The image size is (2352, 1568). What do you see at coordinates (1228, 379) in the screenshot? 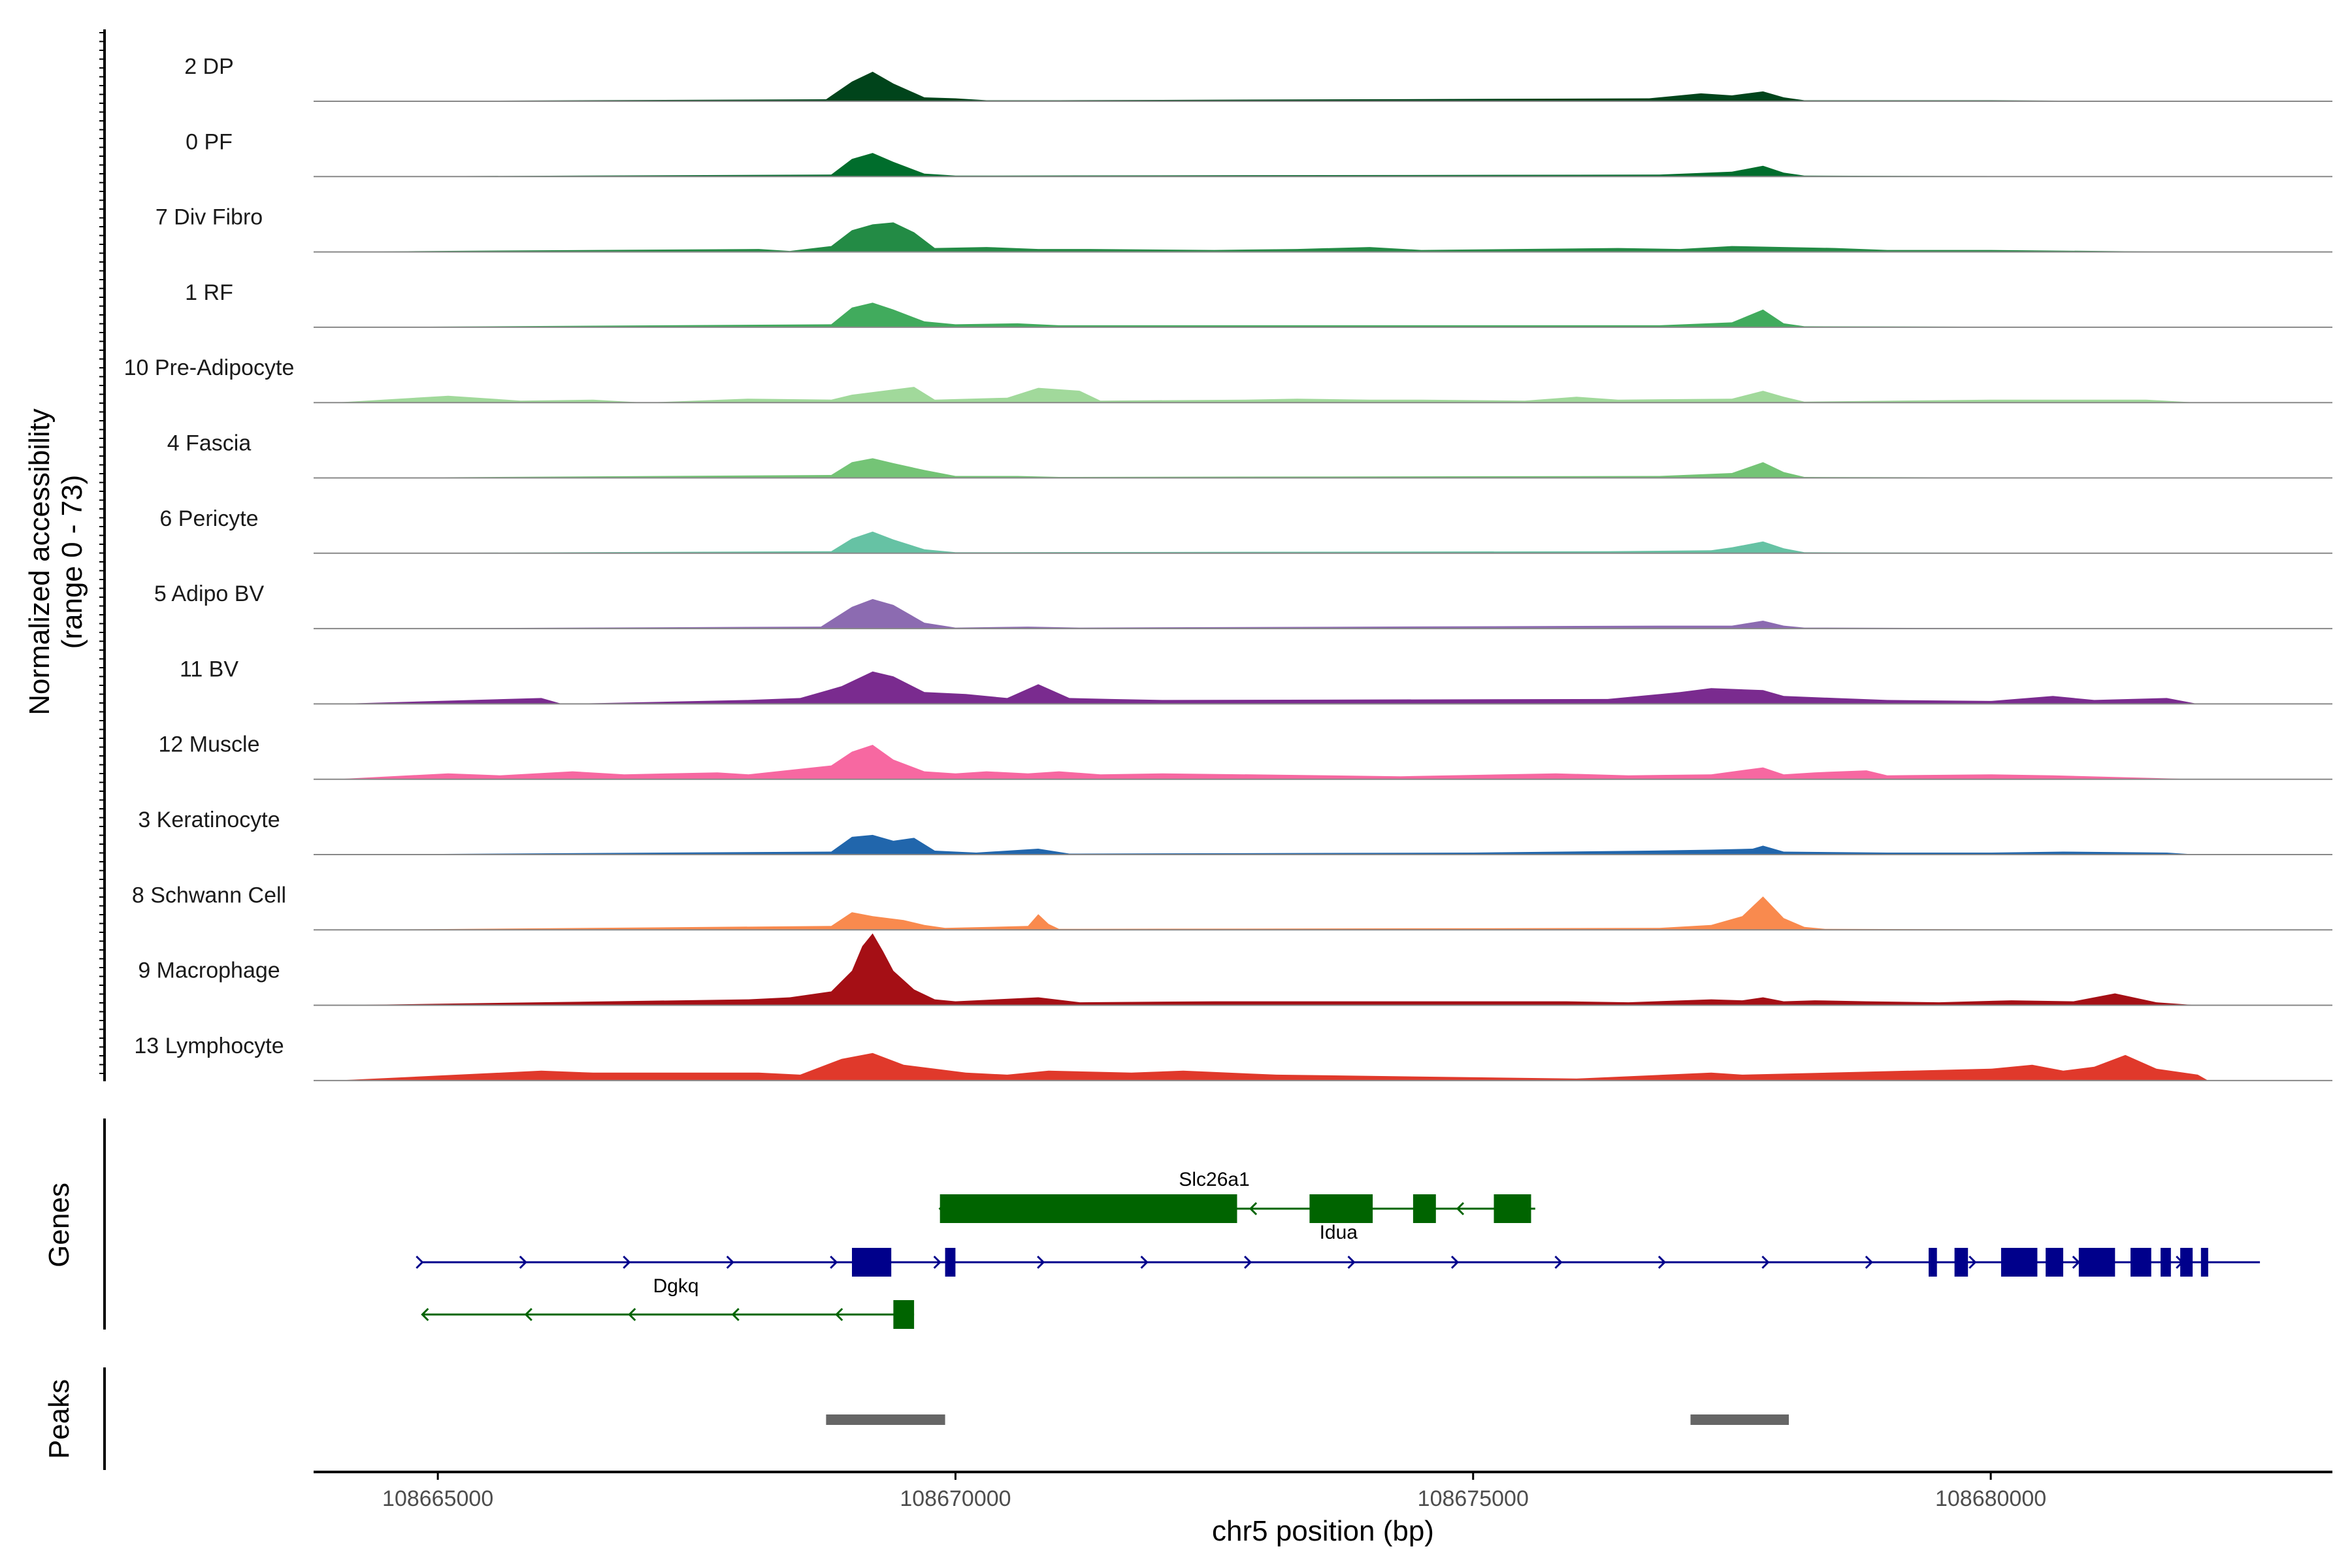
I see `track-10-pre-adipocyte: 10 Pre-Adipocyte` at bounding box center [1228, 379].